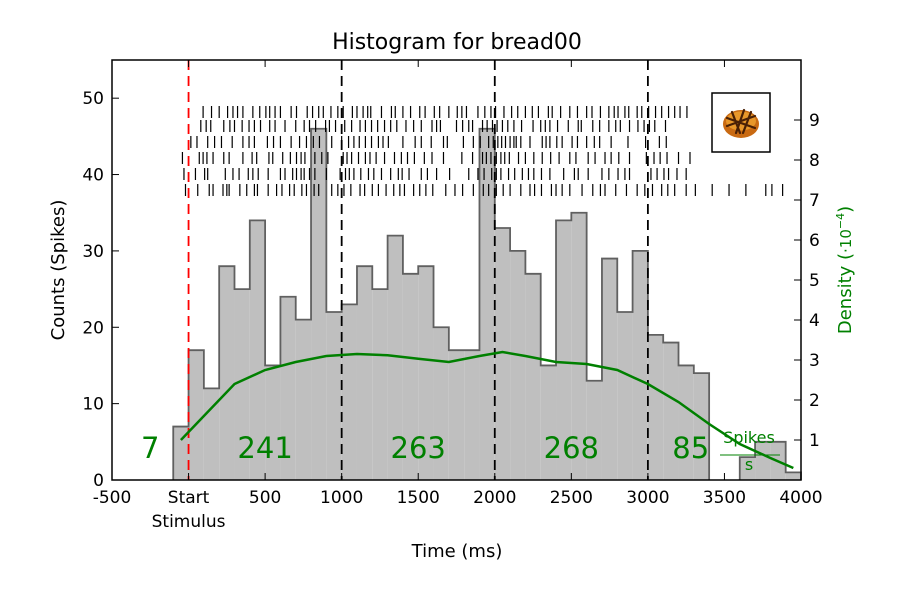 Image resolution: width=900 pixels, height=605 pixels. Describe the element at coordinates (58, 270) in the screenshot. I see `y-axis-label: Counts (Spikes)` at that location.